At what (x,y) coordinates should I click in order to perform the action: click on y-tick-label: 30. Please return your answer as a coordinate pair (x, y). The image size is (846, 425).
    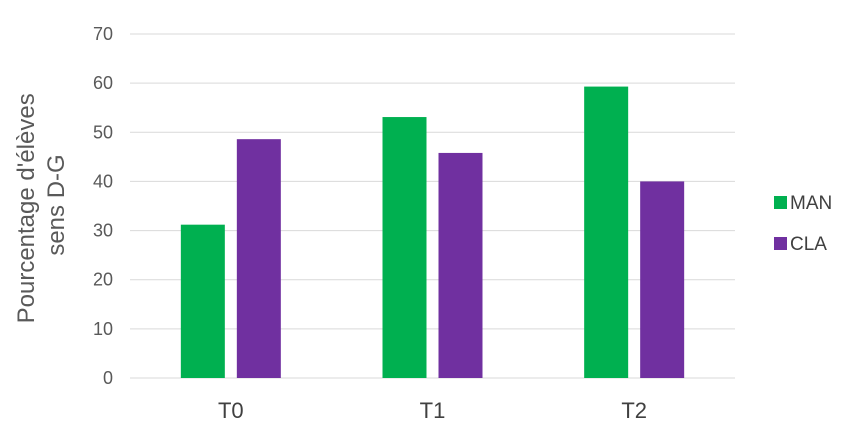
    Looking at the image, I should click on (103, 231).